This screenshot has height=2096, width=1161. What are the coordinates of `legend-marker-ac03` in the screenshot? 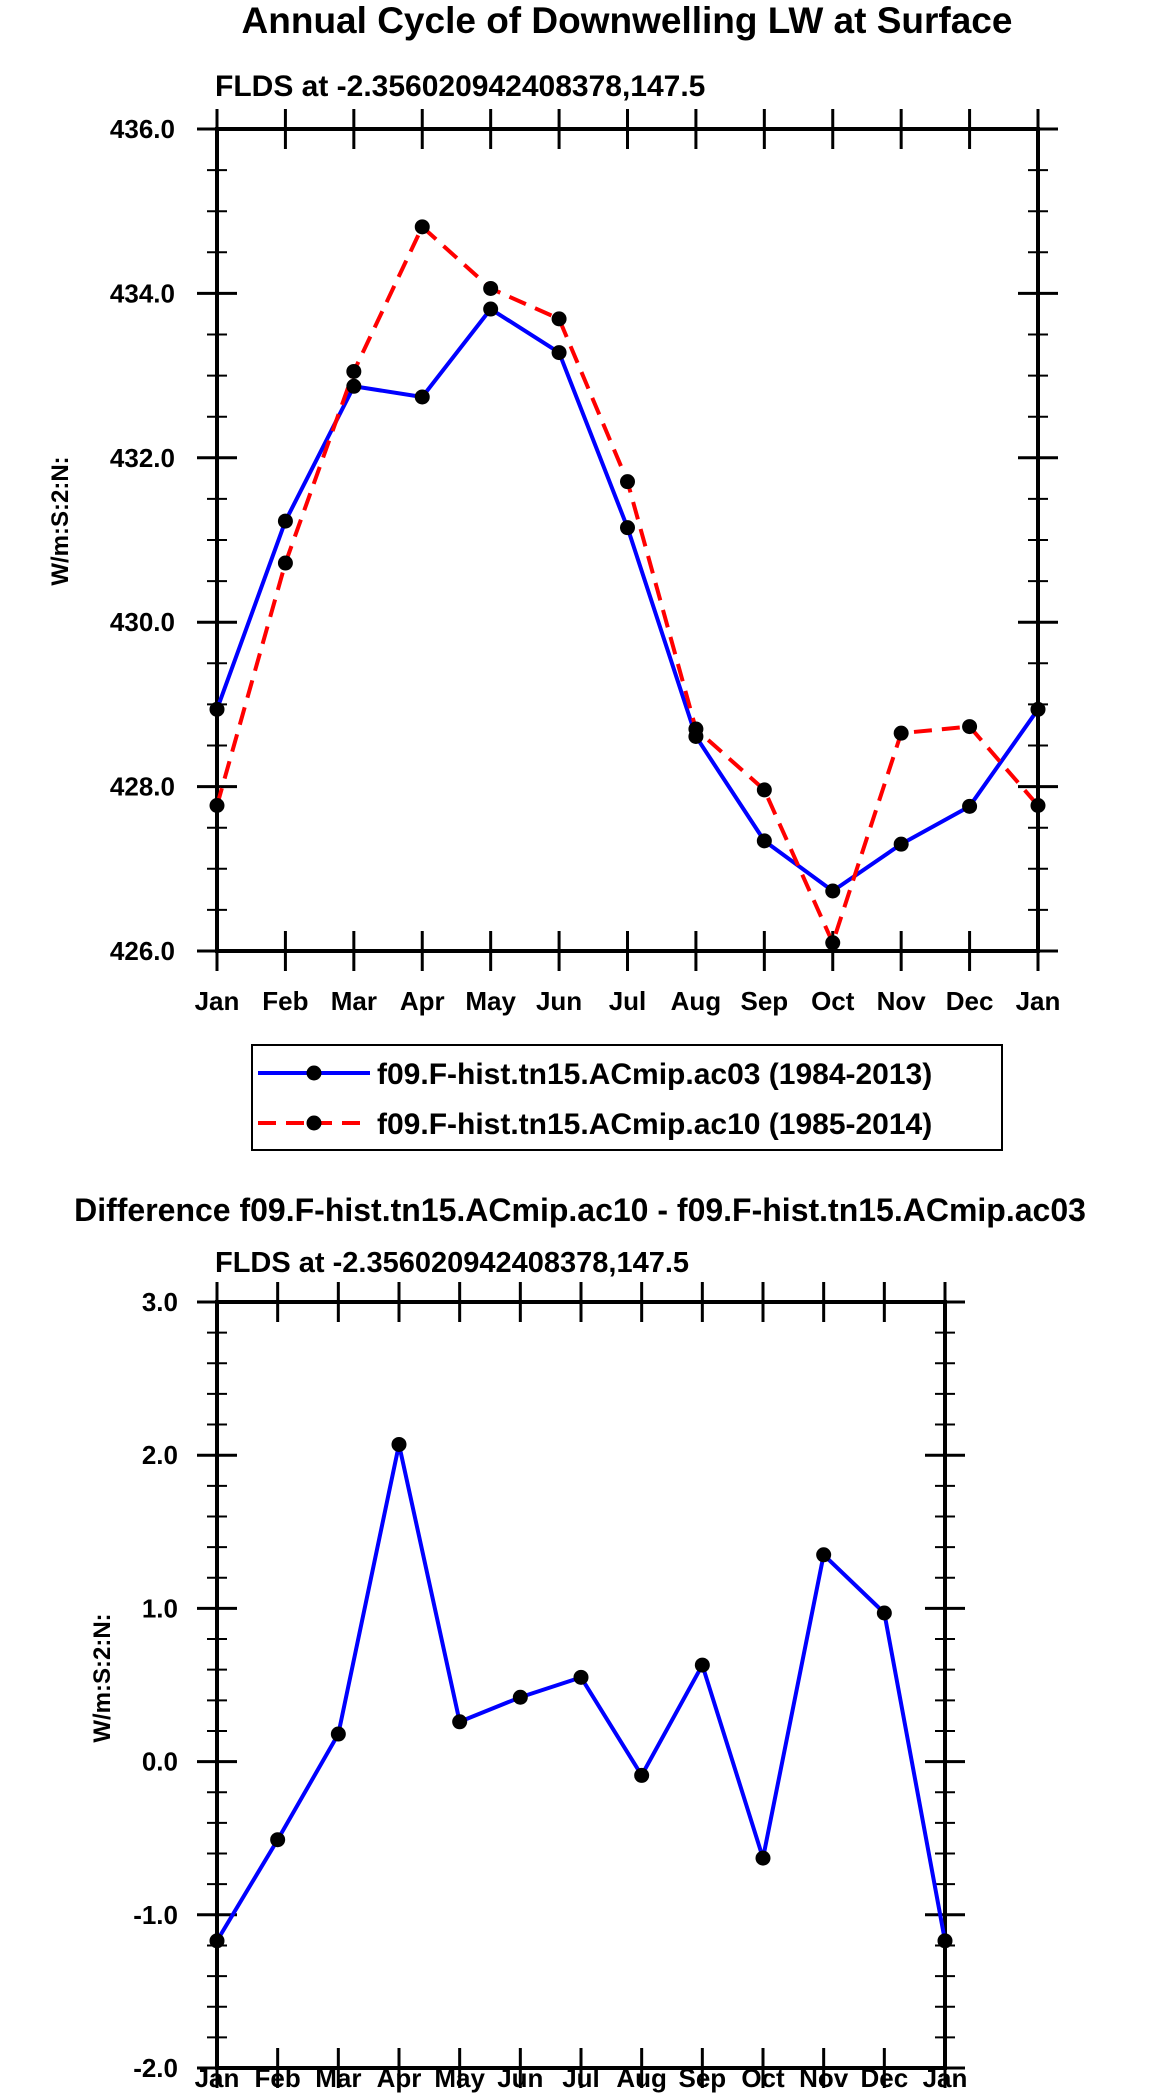 It's located at (314, 1073).